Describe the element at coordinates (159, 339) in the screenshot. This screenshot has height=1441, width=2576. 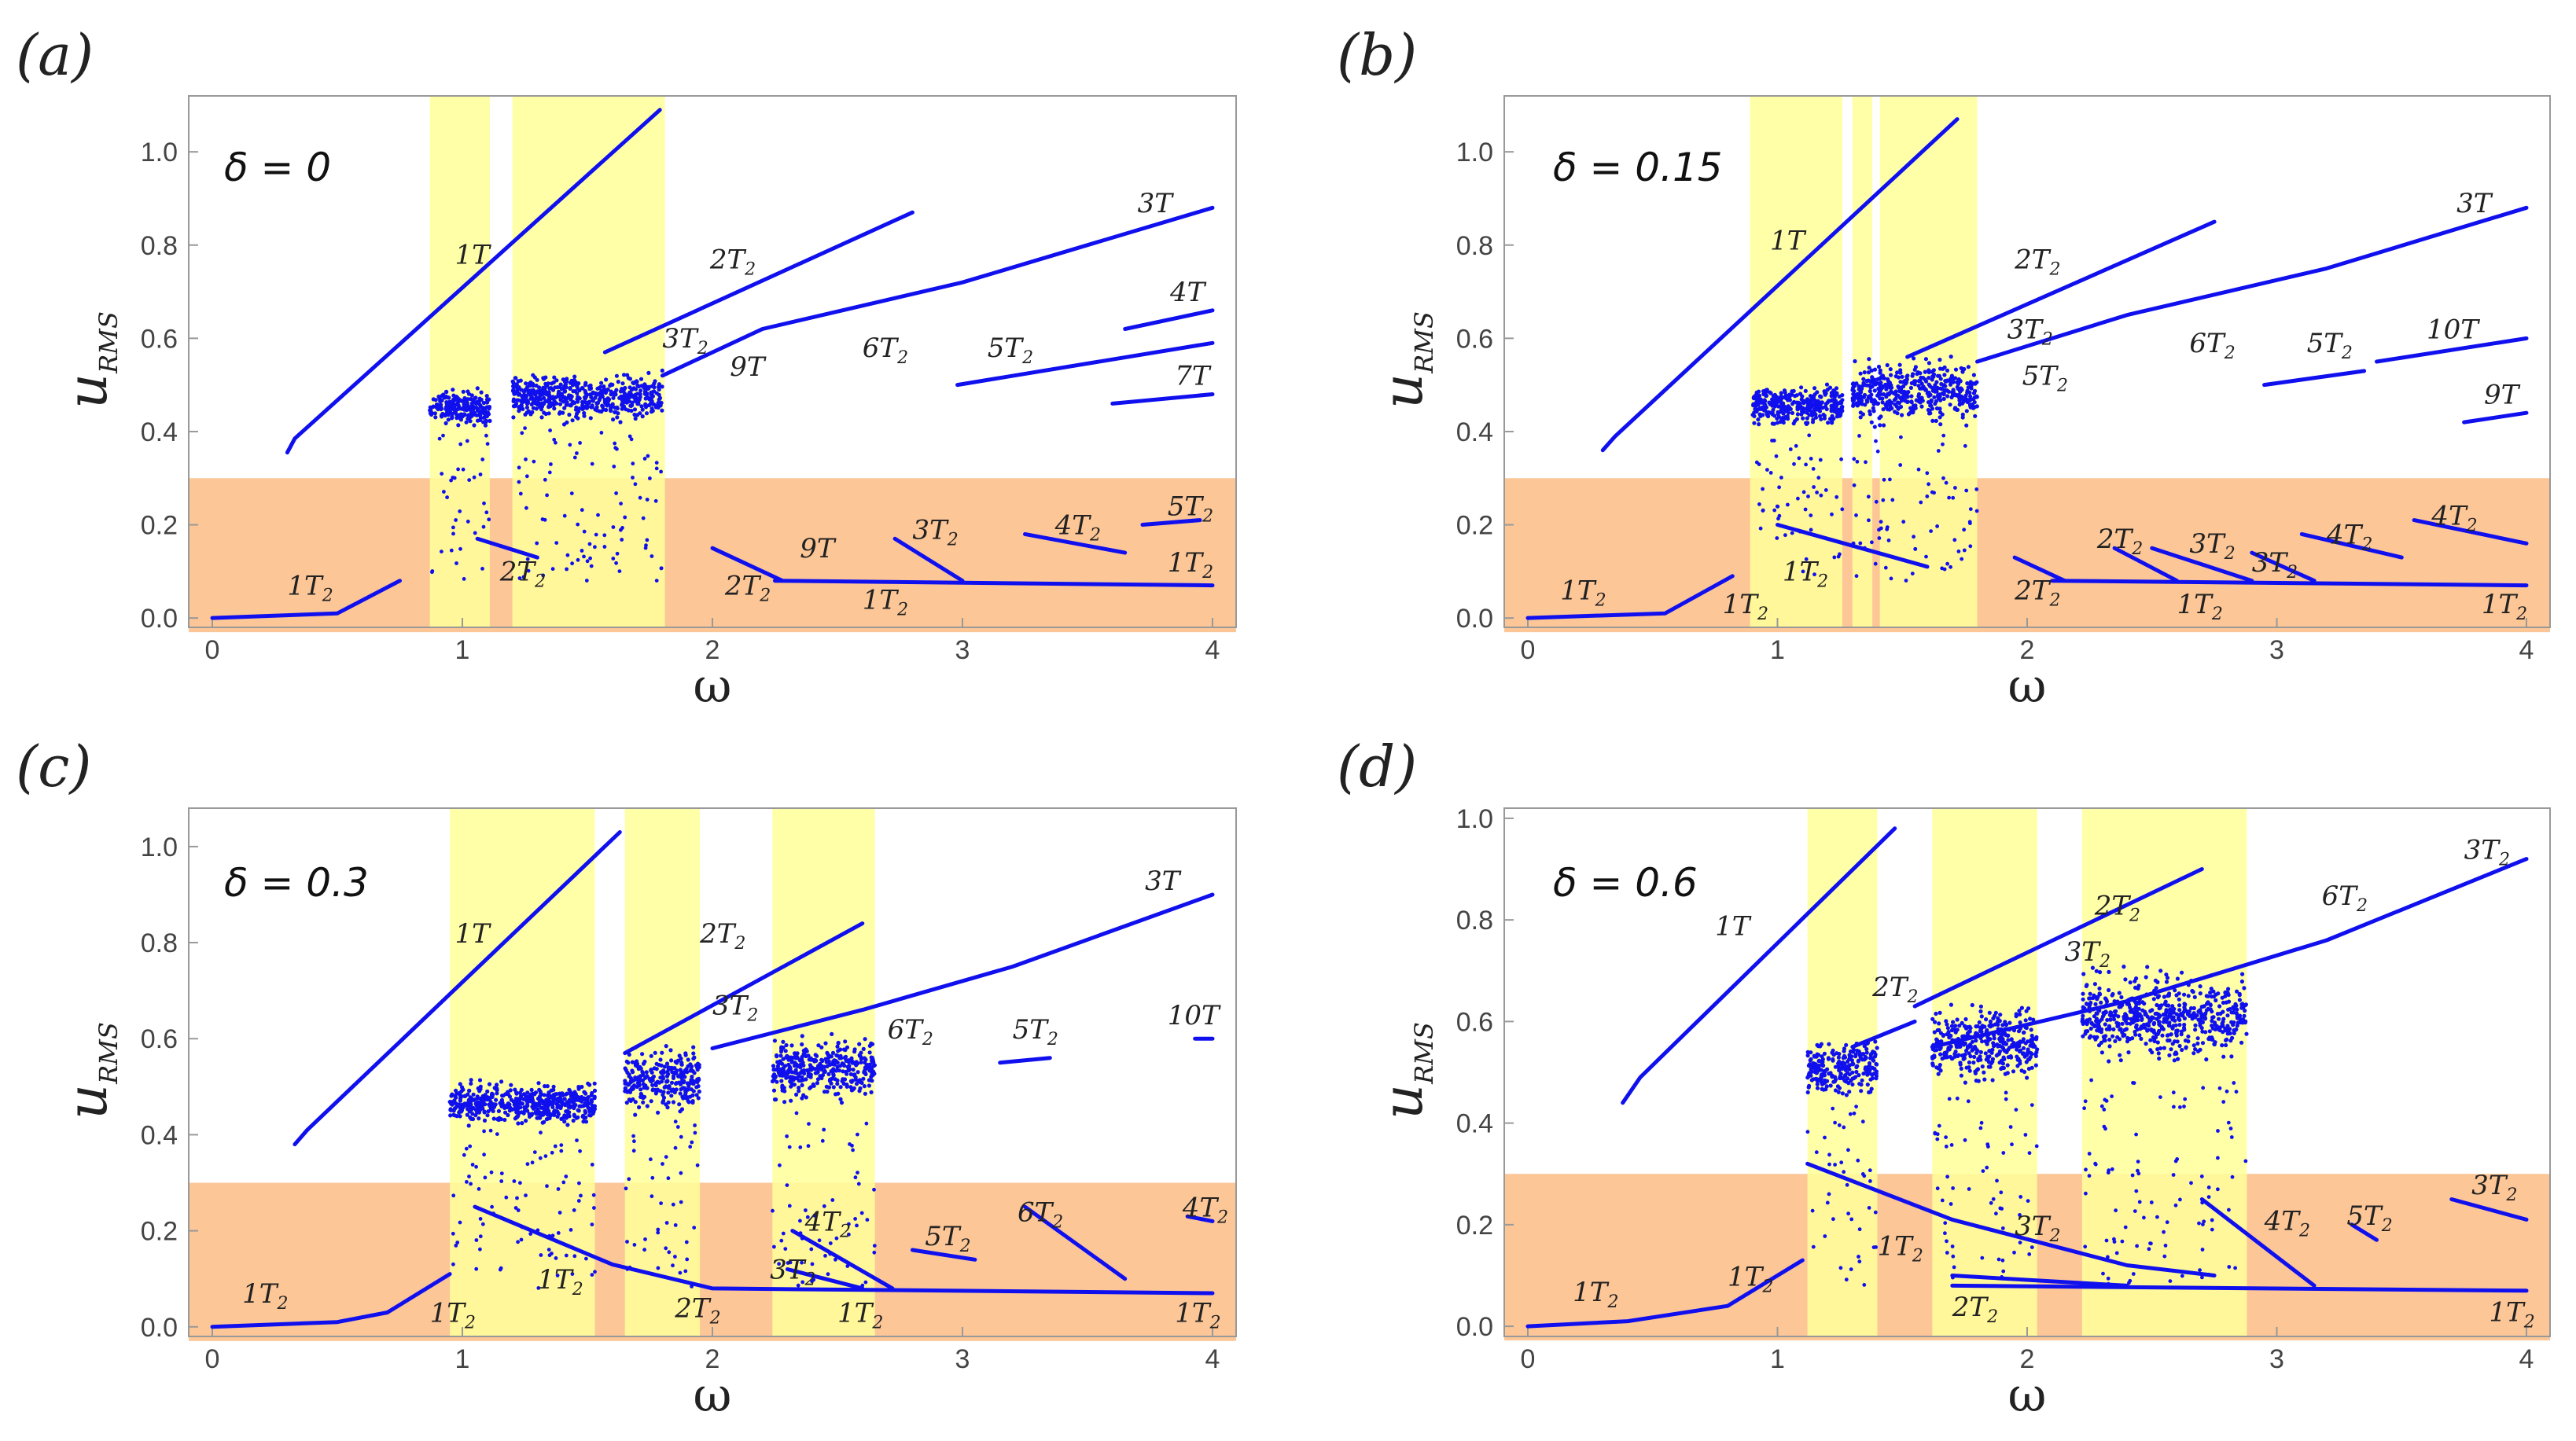
I see `y-tick-label: 0.6` at that location.